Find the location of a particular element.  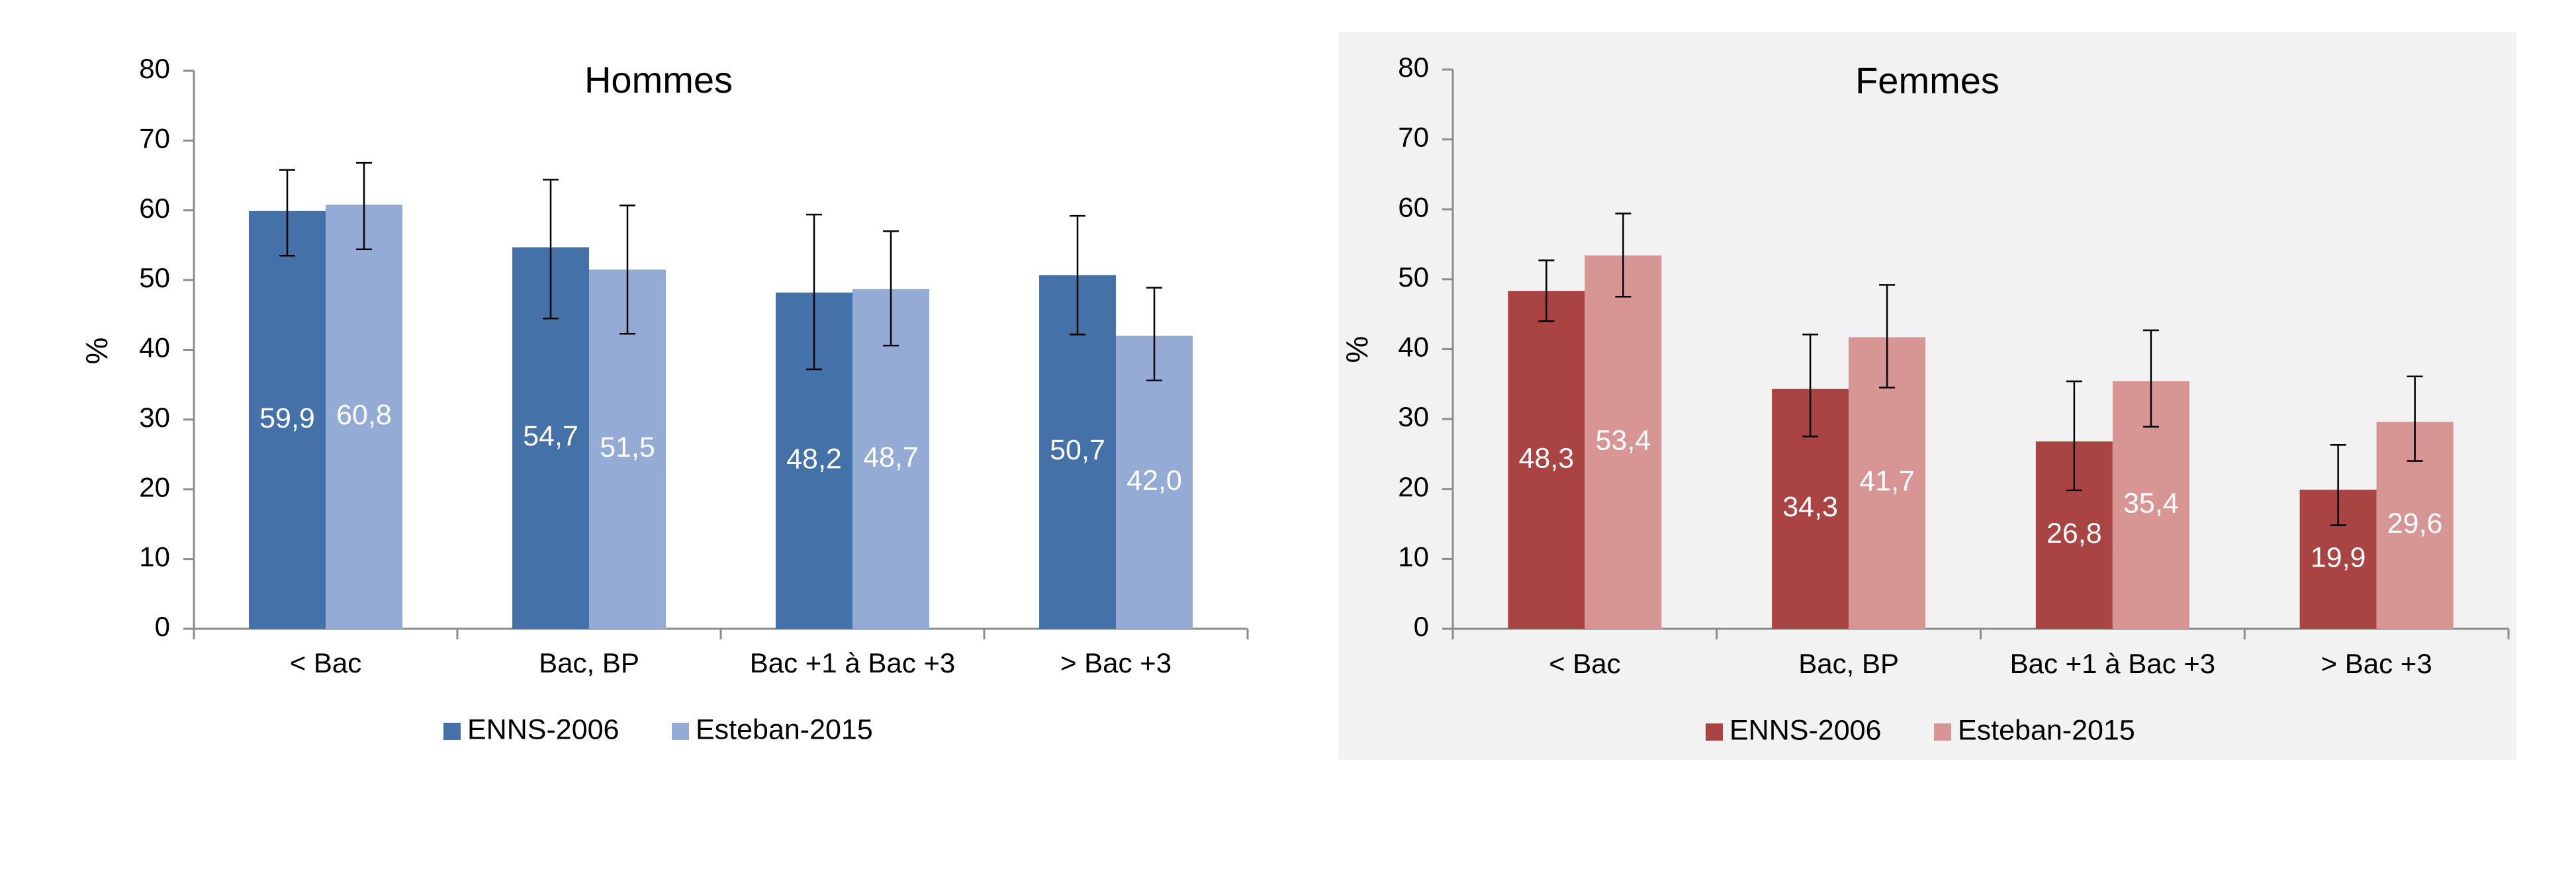

data-label: 29,6 is located at coordinates (2415, 523).